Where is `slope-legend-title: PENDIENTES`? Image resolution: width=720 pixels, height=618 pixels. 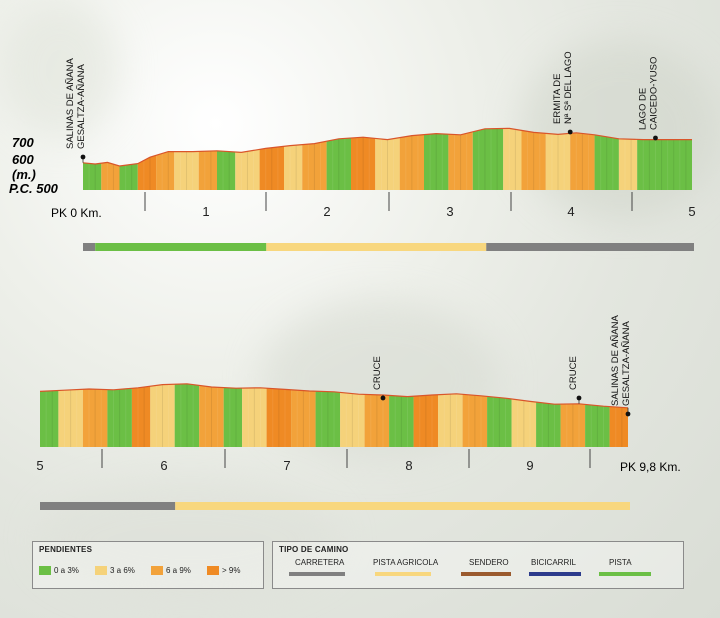
slope-legend-title: PENDIENTES is located at coordinates (66, 549).